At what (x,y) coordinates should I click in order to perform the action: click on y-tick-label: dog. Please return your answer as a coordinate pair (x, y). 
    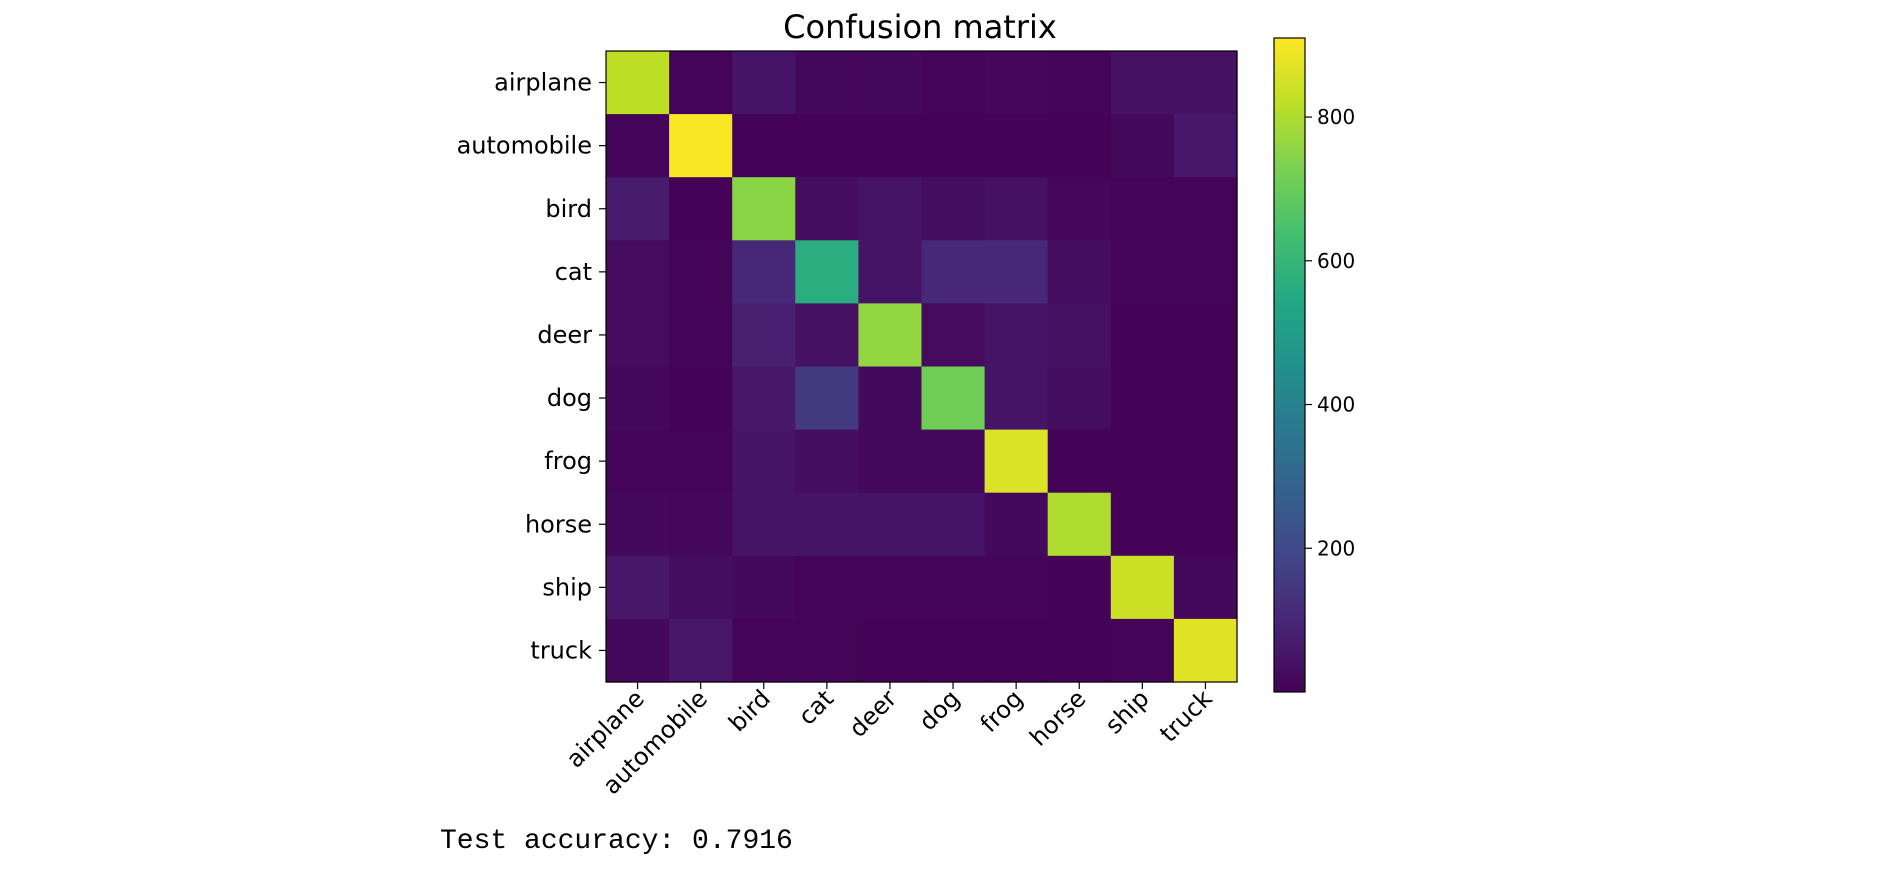
    Looking at the image, I should click on (569, 398).